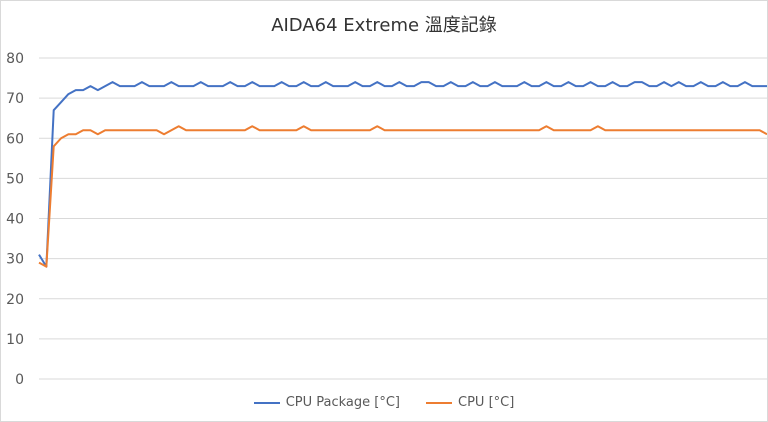  What do you see at coordinates (342, 402) in the screenshot?
I see `legend-label-cpu-package: CPU Package [°C]` at bounding box center [342, 402].